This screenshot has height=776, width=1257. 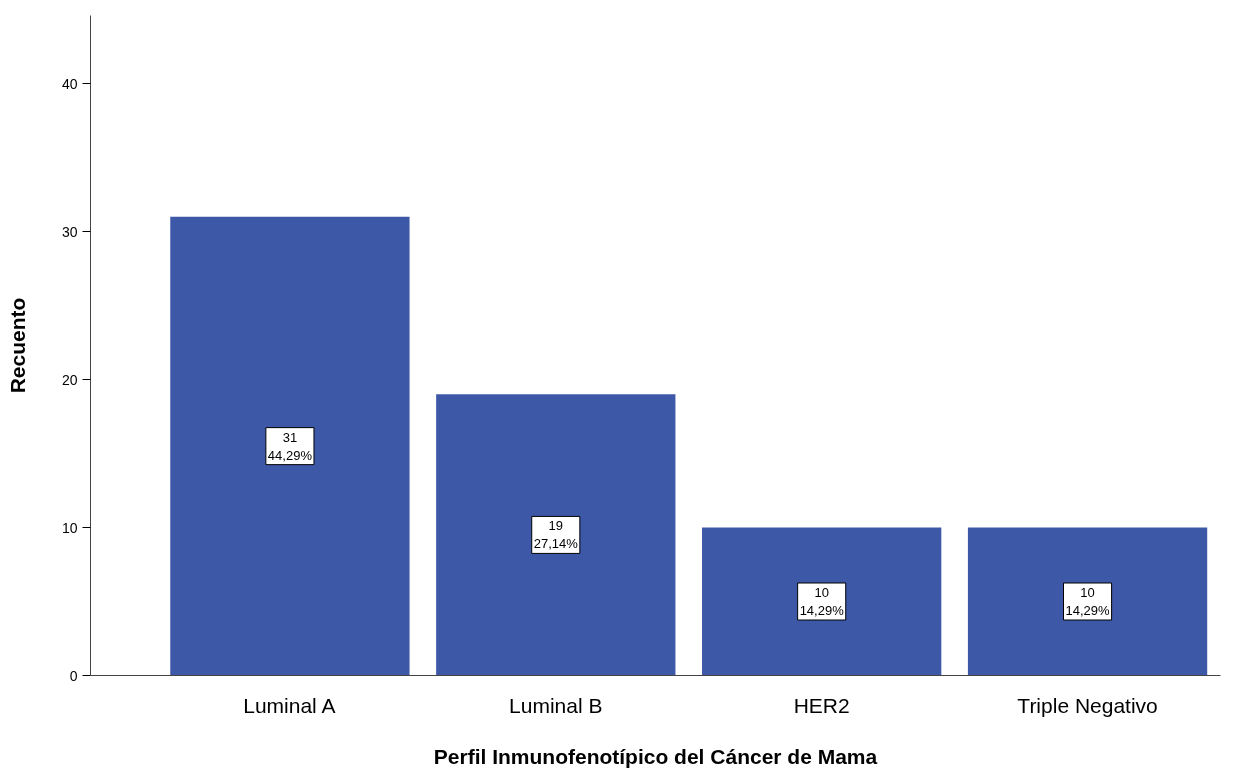 I want to click on y-tick-label: 20, so click(x=69, y=379).